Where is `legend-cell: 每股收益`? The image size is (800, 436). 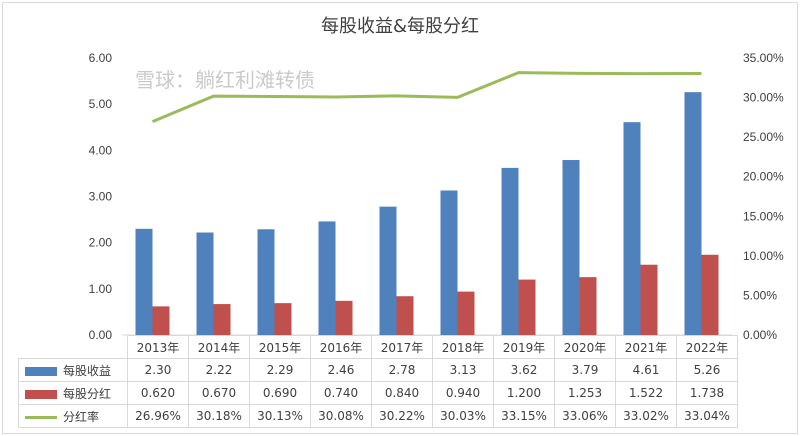
legend-cell: 每股收益 is located at coordinates (73, 370).